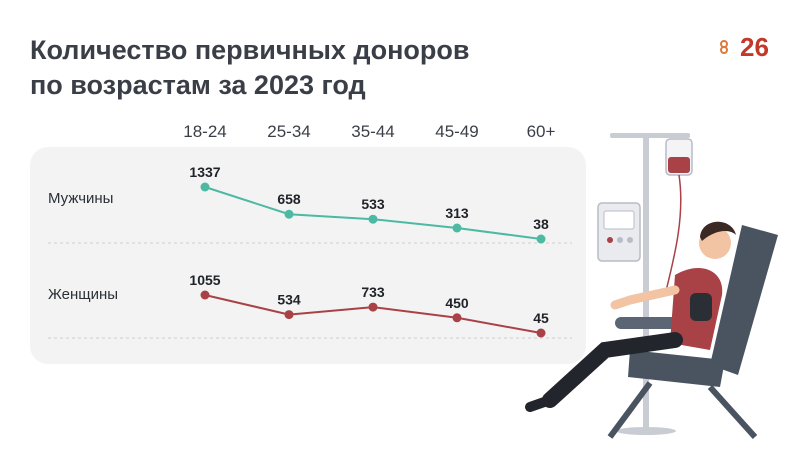  I want to click on category-label-3: 35-44, so click(372, 131).